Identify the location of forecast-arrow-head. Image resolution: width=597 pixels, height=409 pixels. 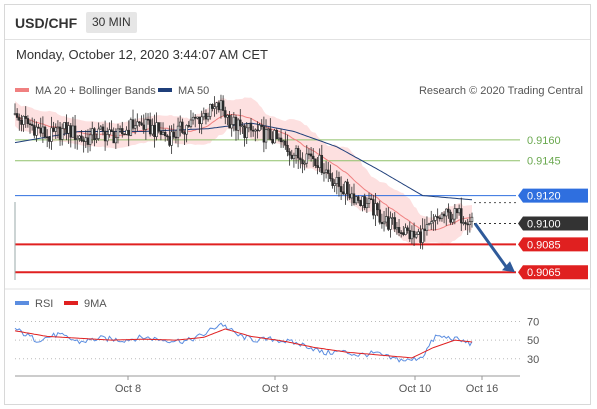
(508, 267).